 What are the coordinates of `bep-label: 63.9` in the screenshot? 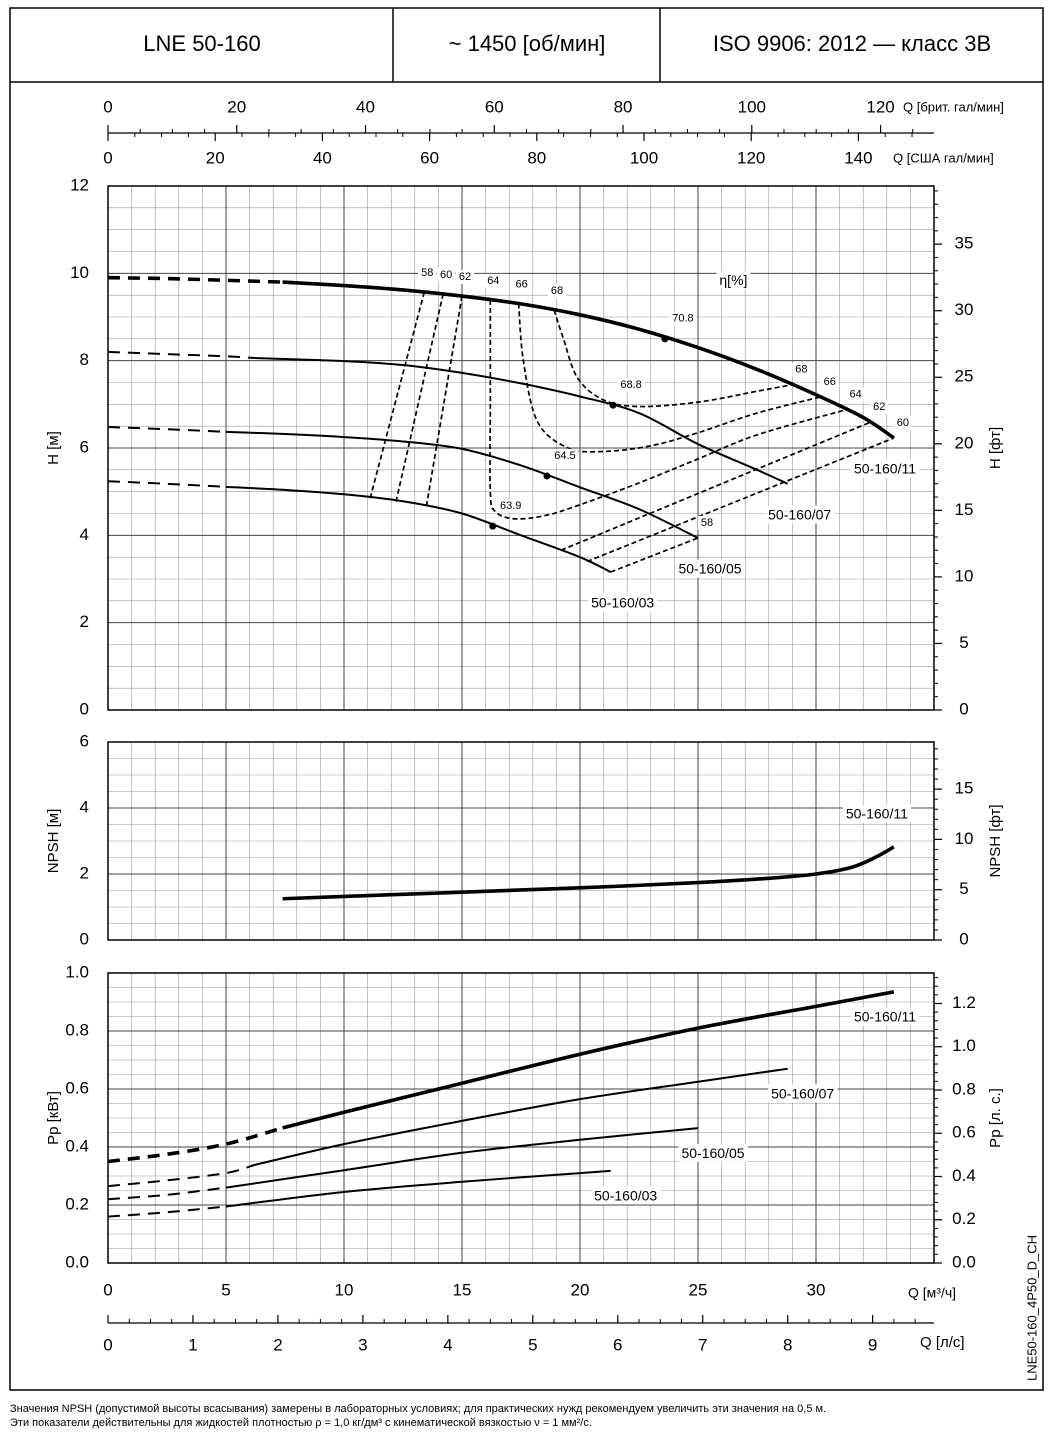 It's located at (510, 506).